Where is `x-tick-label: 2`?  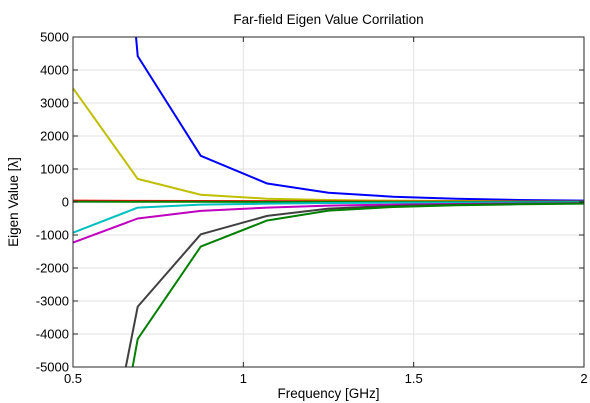 x-tick-label: 2 is located at coordinates (583, 378).